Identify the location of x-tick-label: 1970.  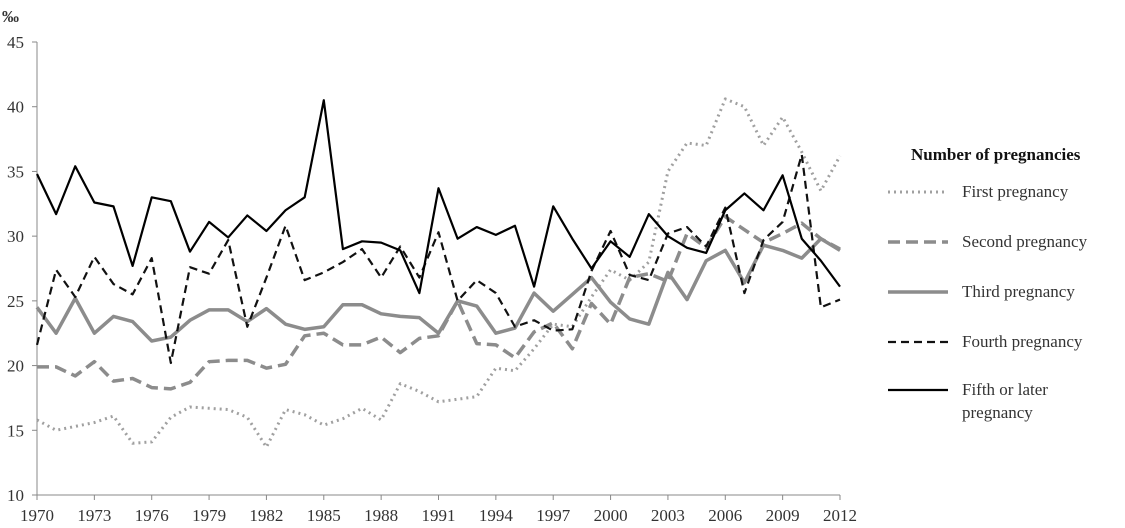
(37, 515).